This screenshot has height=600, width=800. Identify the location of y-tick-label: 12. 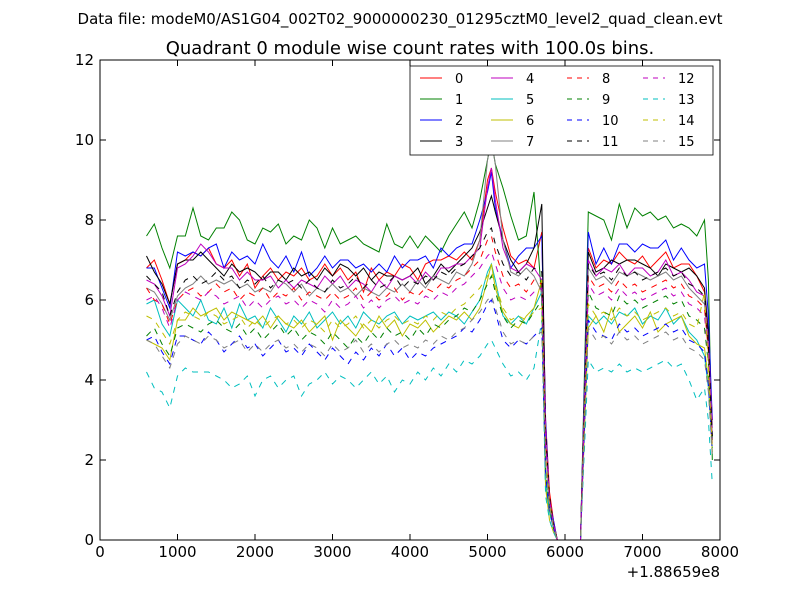
(84, 60).